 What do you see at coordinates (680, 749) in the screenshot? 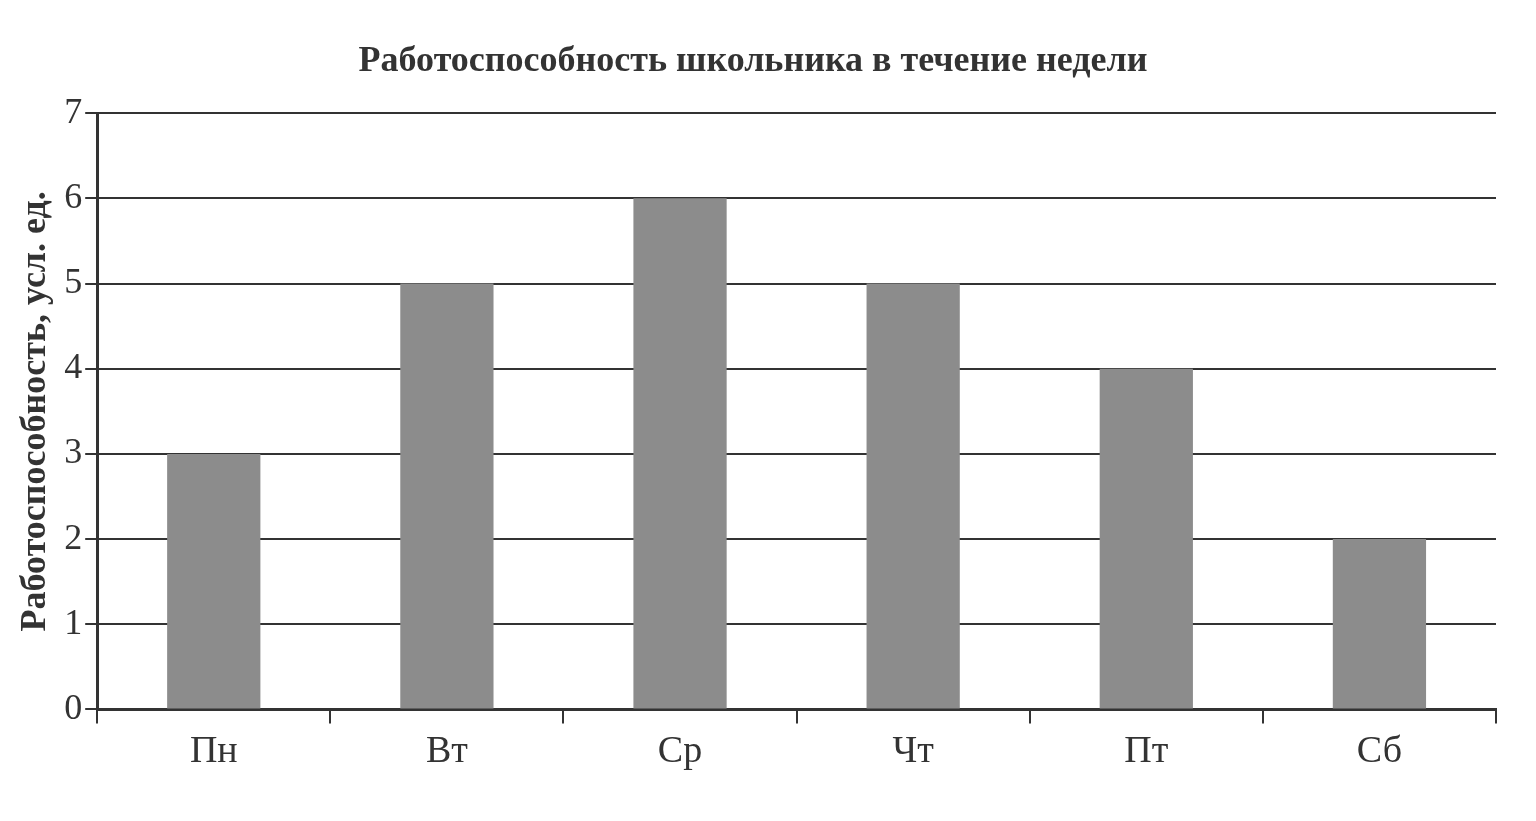
I see `x-tick-label: Ср` at bounding box center [680, 749].